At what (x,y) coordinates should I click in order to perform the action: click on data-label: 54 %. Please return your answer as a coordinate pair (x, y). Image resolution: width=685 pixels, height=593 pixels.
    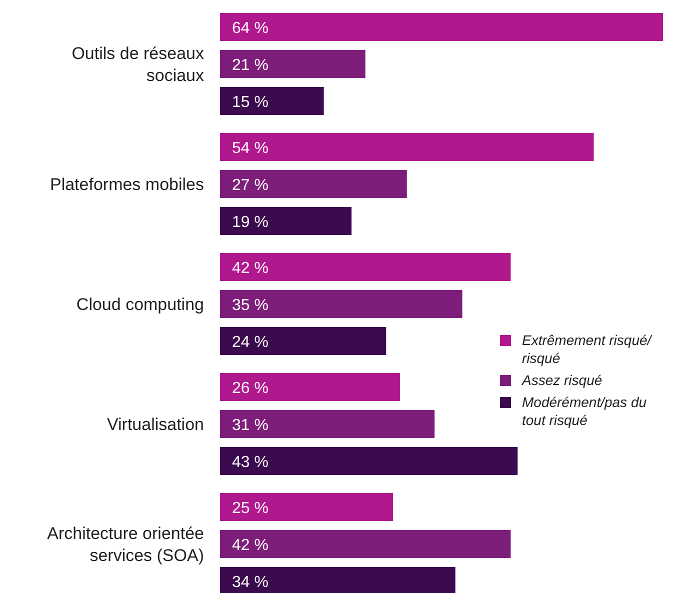
    Looking at the image, I should click on (250, 148).